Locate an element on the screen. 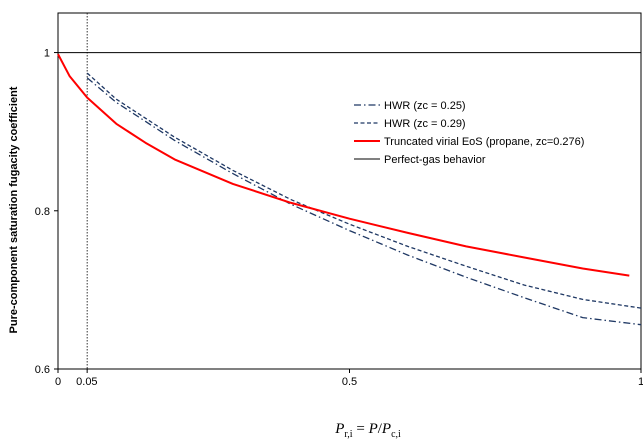 This screenshot has width=643, height=439. legend-label-1: HWR (zc = 0.29) is located at coordinates (425, 124).